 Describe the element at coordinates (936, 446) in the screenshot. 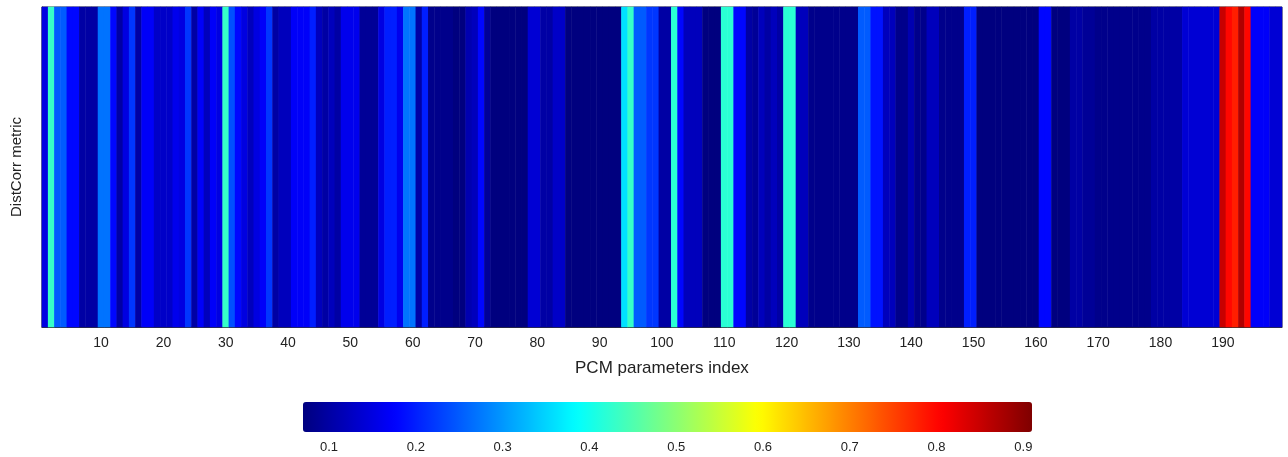

I see `color-bar-label: 0.8` at that location.